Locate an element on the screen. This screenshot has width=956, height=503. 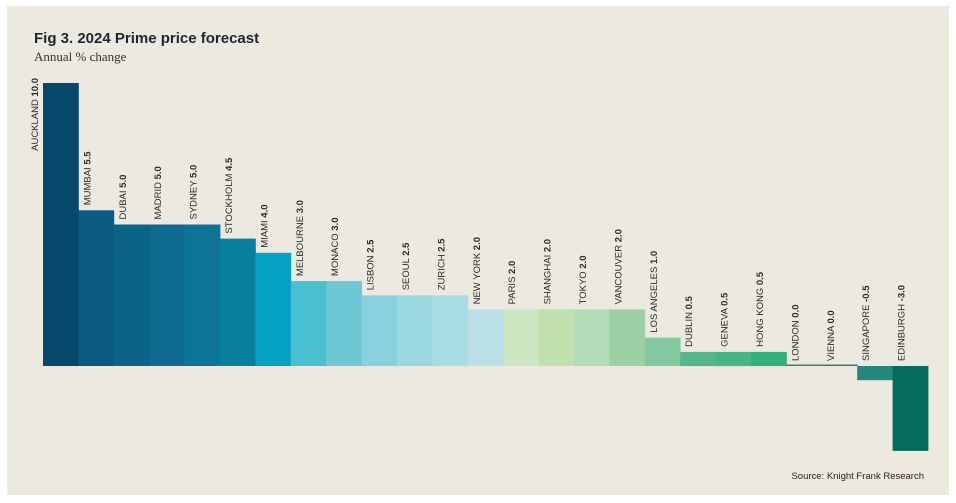
category-label: MONACO is located at coordinates (335, 253).